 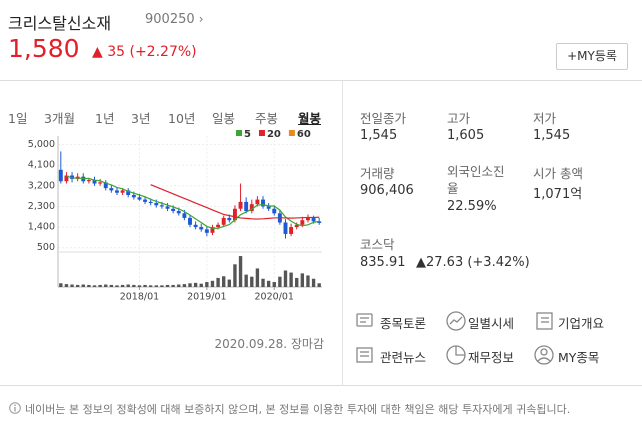 What do you see at coordinates (41, 227) in the screenshot?
I see `y-tick-label: 1,400` at bounding box center [41, 227].